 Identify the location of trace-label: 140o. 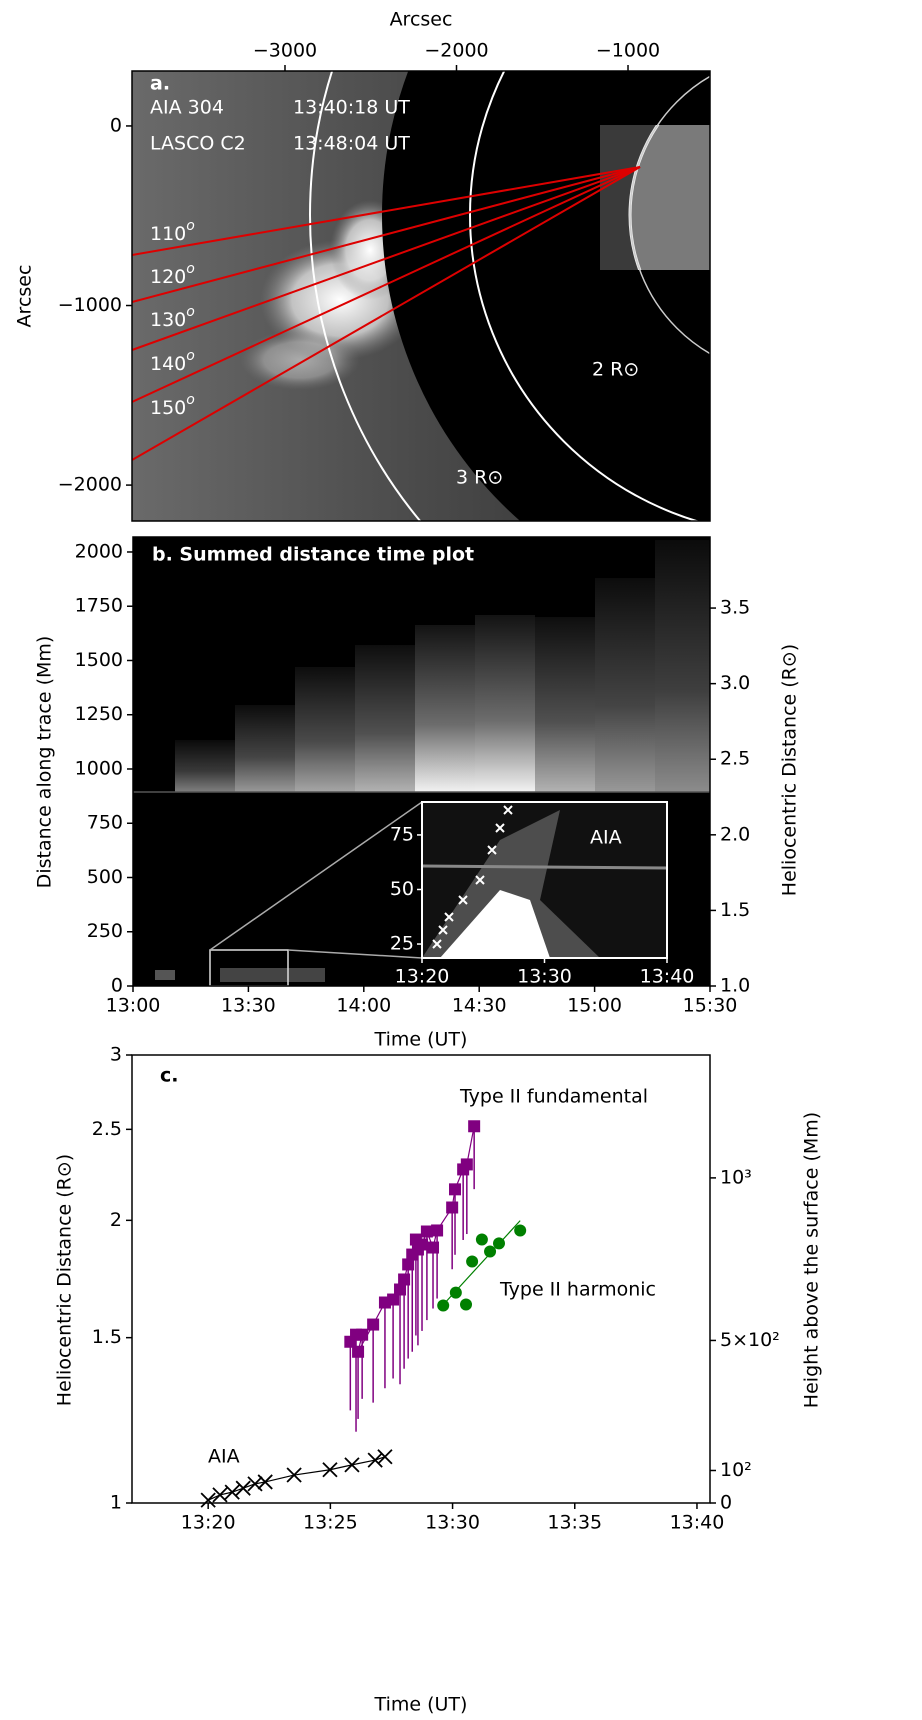
(172, 361).